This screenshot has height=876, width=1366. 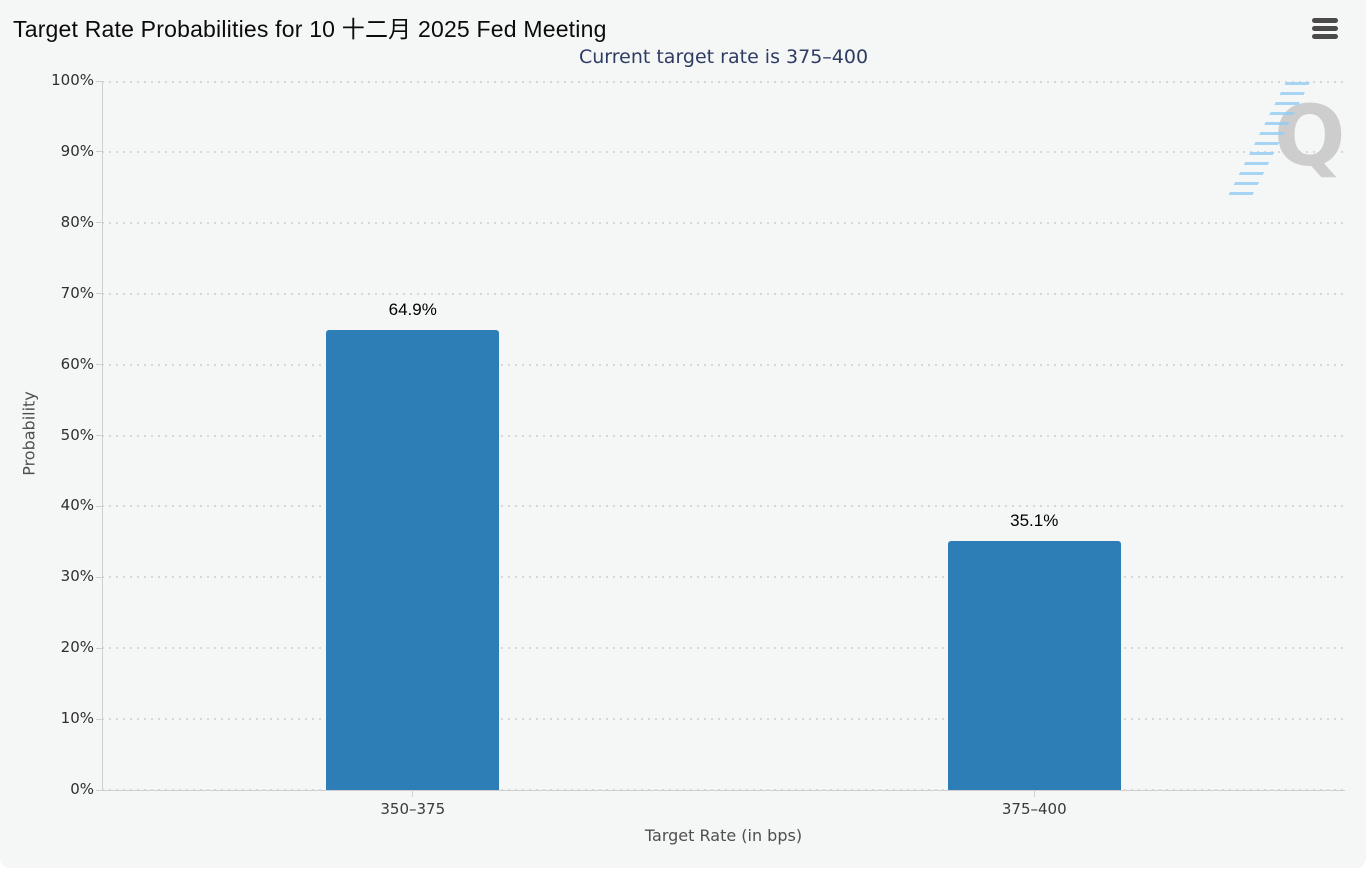 What do you see at coordinates (1034, 809) in the screenshot?
I see `x-tick-label: 375–400` at bounding box center [1034, 809].